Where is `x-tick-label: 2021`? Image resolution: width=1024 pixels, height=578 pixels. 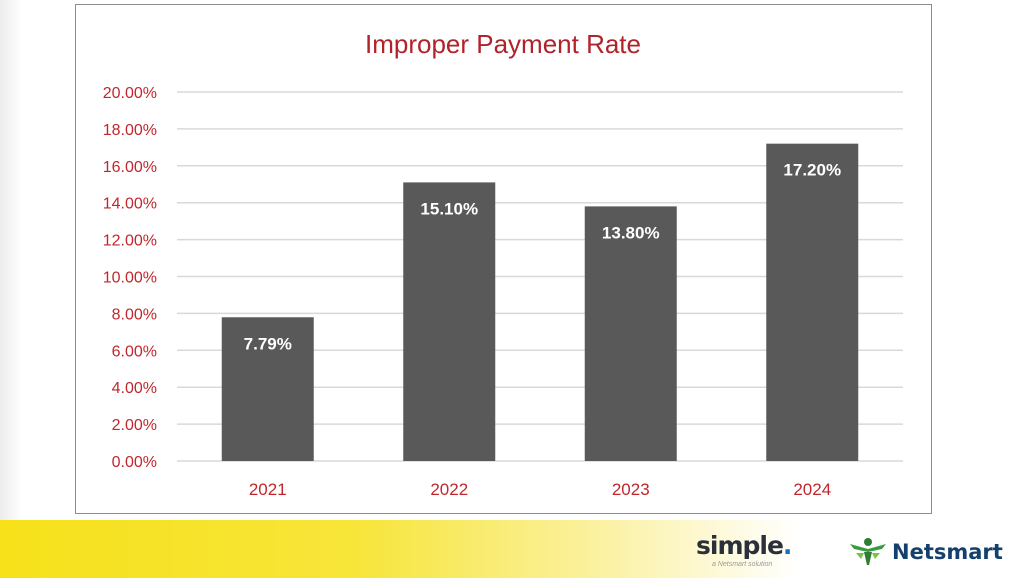 x-tick-label: 2021 is located at coordinates (268, 489).